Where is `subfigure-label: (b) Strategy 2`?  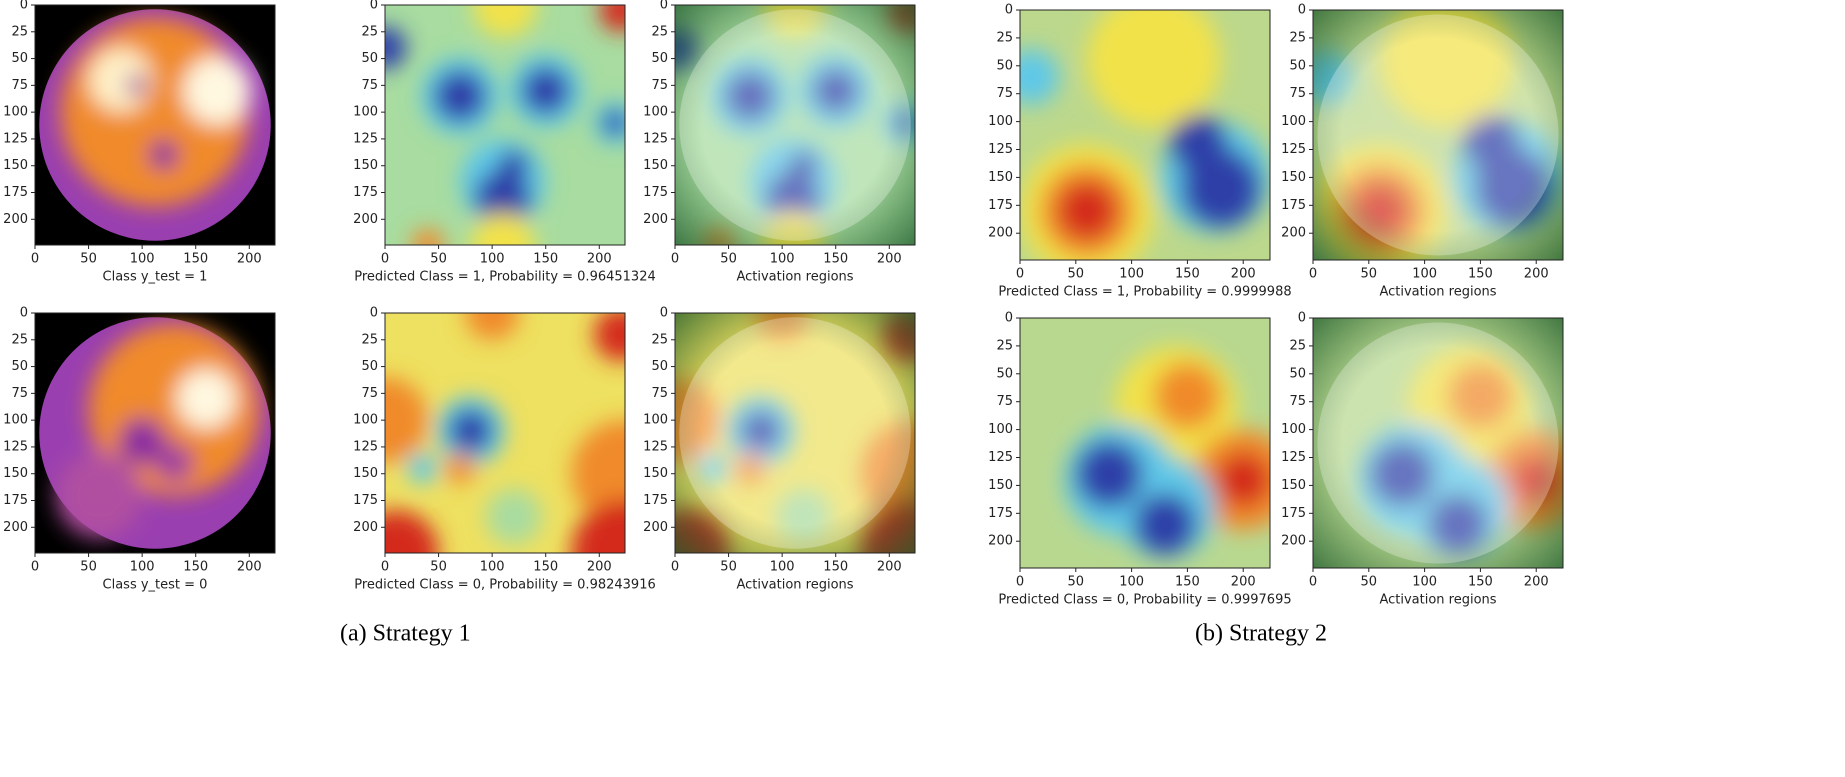
subfigure-label: (b) Strategy 2 is located at coordinates (1261, 634).